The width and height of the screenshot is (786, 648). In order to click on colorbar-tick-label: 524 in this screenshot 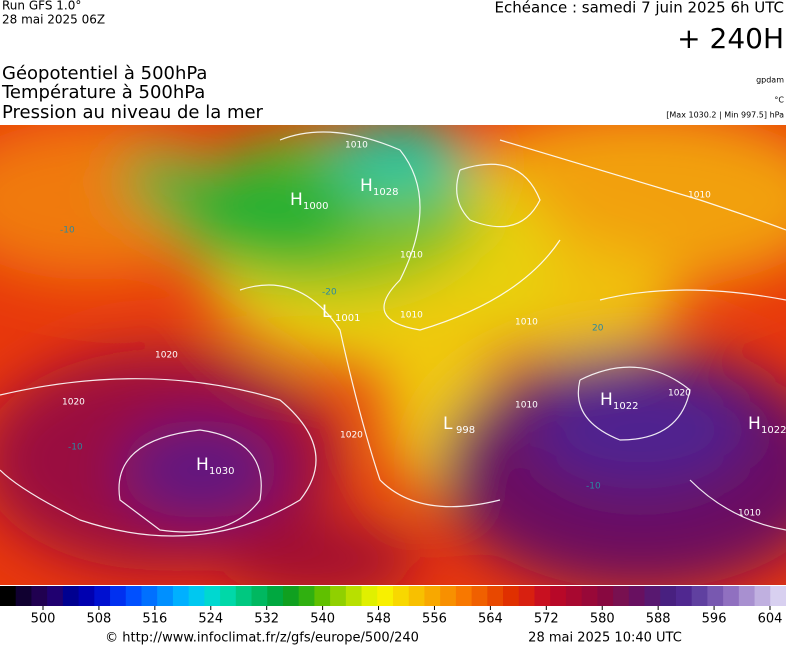, I will do `click(210, 619)`.